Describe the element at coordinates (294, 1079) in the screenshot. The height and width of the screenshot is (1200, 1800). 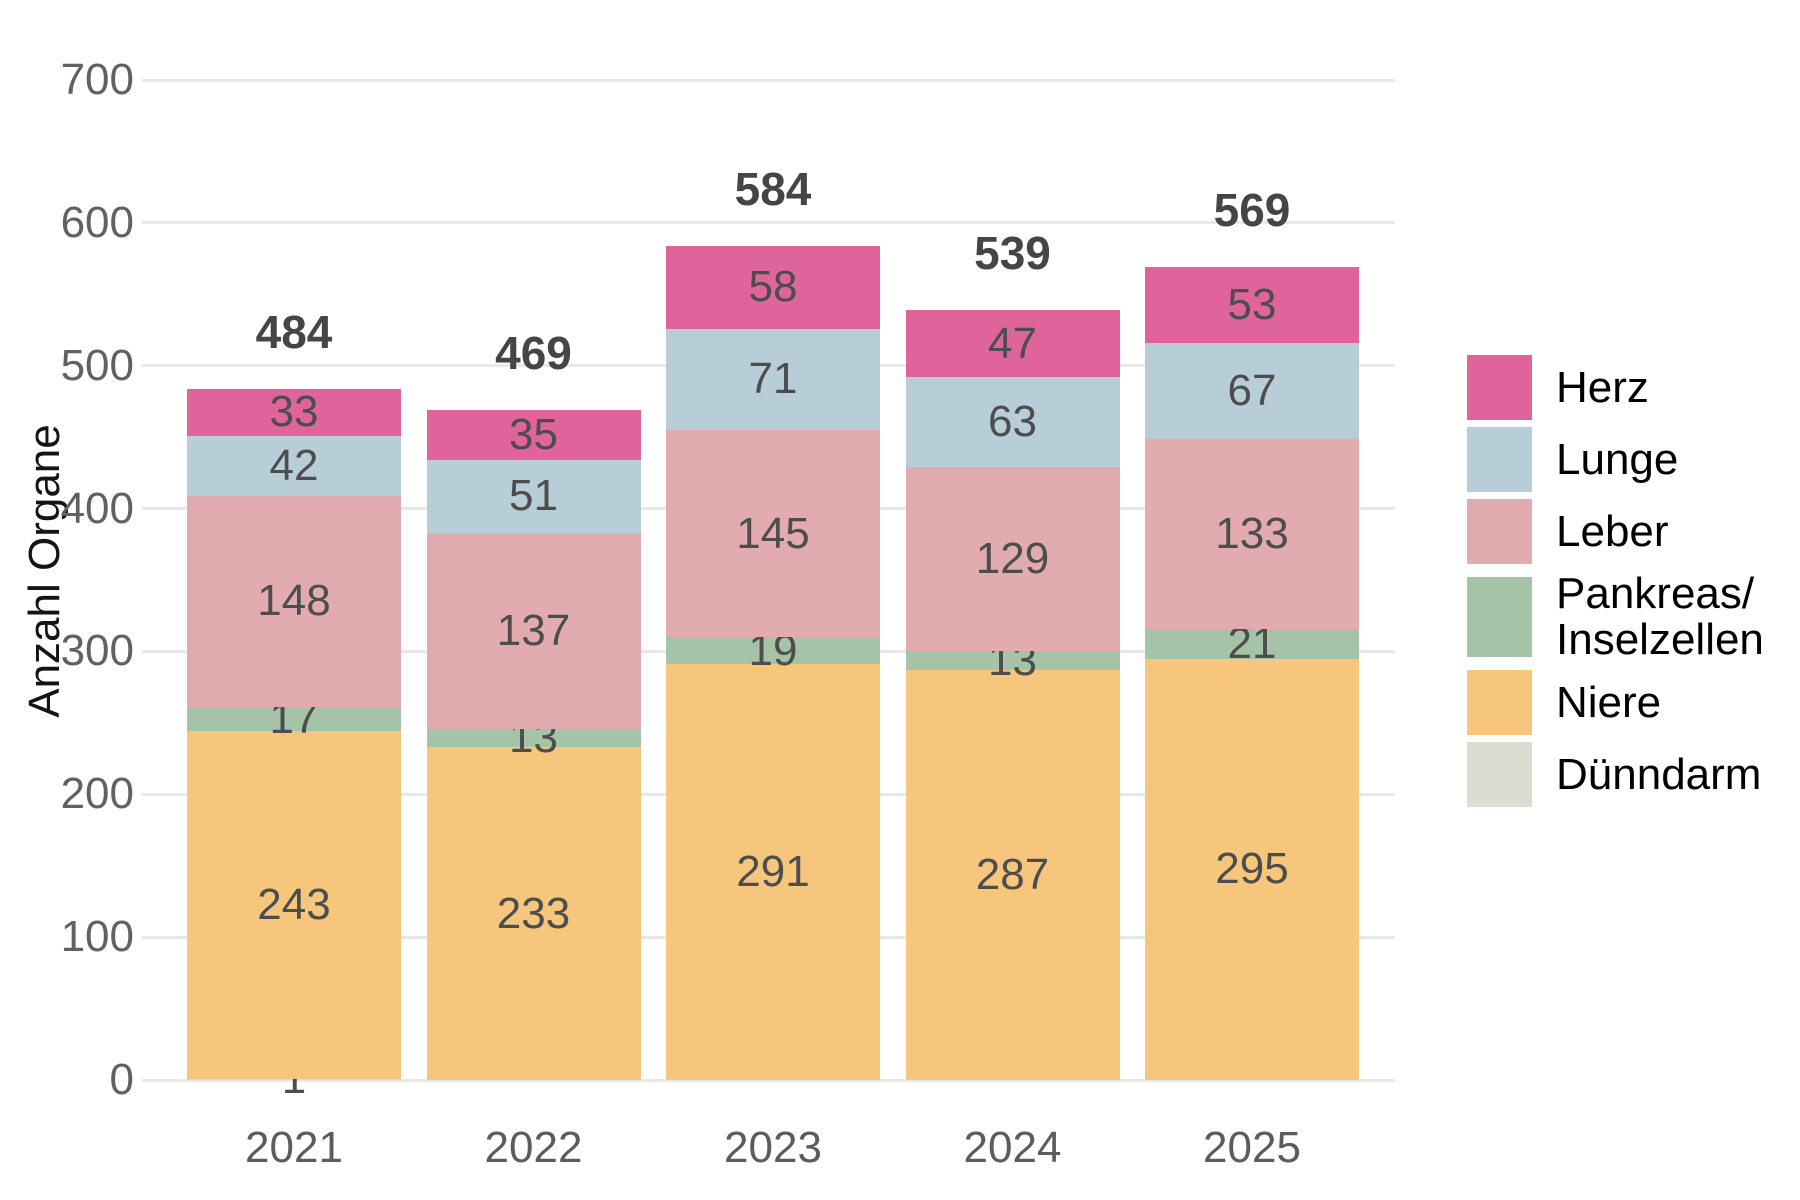
I see `bar-segment-d-nndarm` at that location.